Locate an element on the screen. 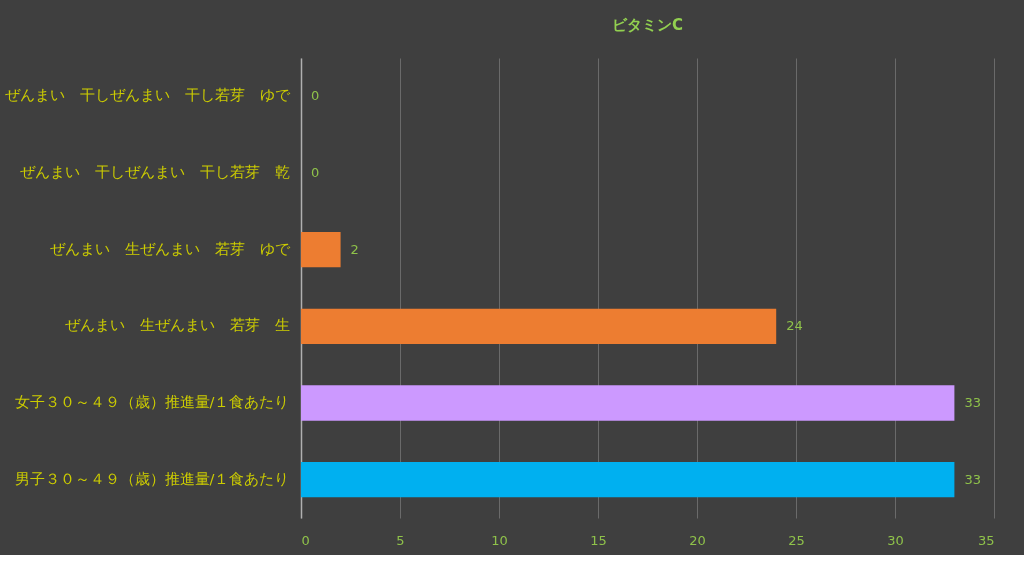  x-tick-label: 25 is located at coordinates (796, 540).